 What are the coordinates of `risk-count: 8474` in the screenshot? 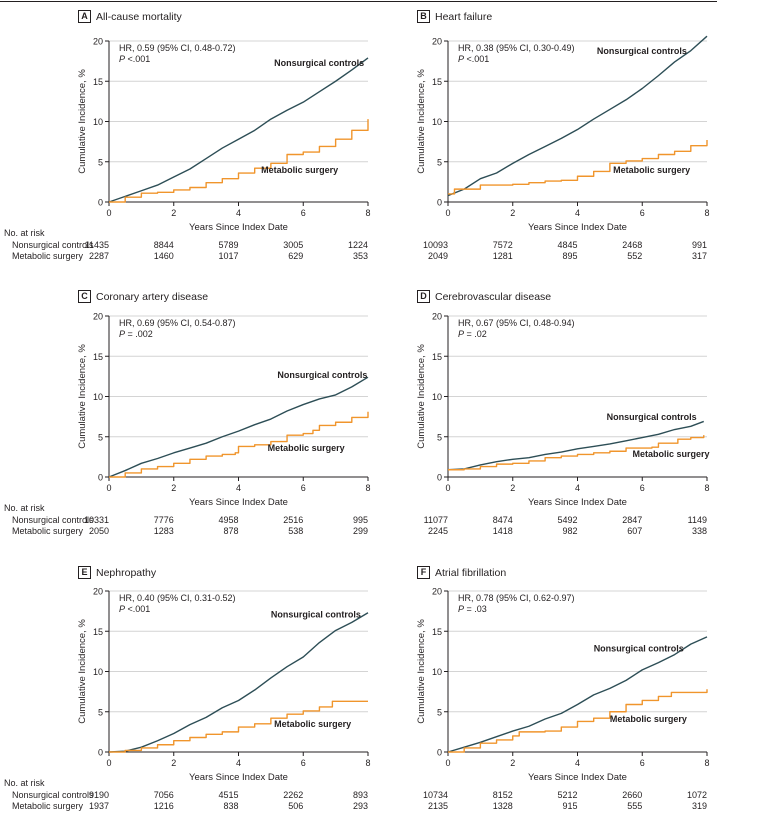 It's located at (502, 520).